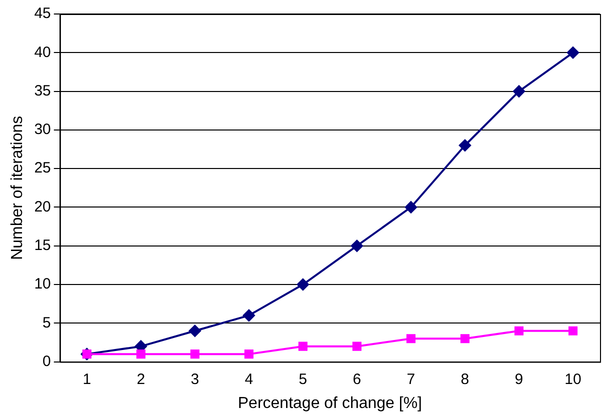 This screenshot has width=607, height=419. What do you see at coordinates (249, 379) in the screenshot?
I see `x-tick-label: 4` at bounding box center [249, 379].